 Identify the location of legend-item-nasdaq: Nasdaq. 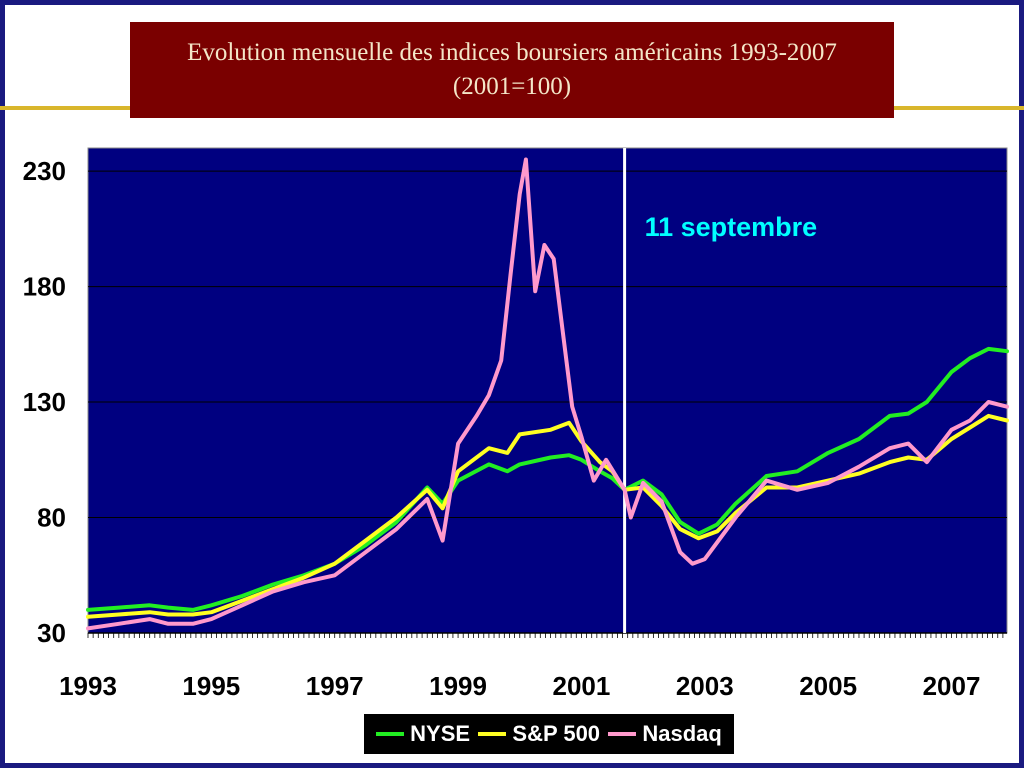
(665, 734).